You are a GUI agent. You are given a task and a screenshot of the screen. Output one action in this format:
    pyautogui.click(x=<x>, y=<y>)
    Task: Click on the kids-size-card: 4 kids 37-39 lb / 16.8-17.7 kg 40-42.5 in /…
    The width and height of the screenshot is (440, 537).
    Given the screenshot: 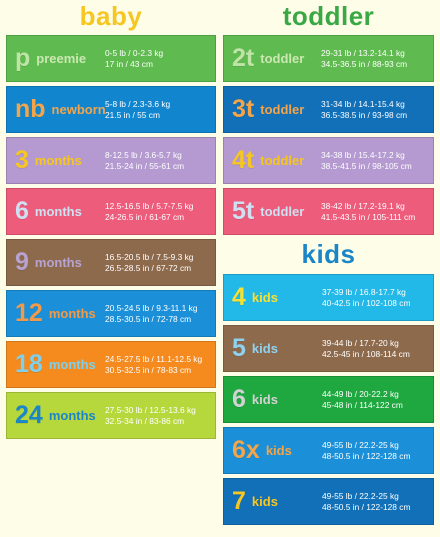 What is the action you would take?
    pyautogui.click(x=328, y=297)
    